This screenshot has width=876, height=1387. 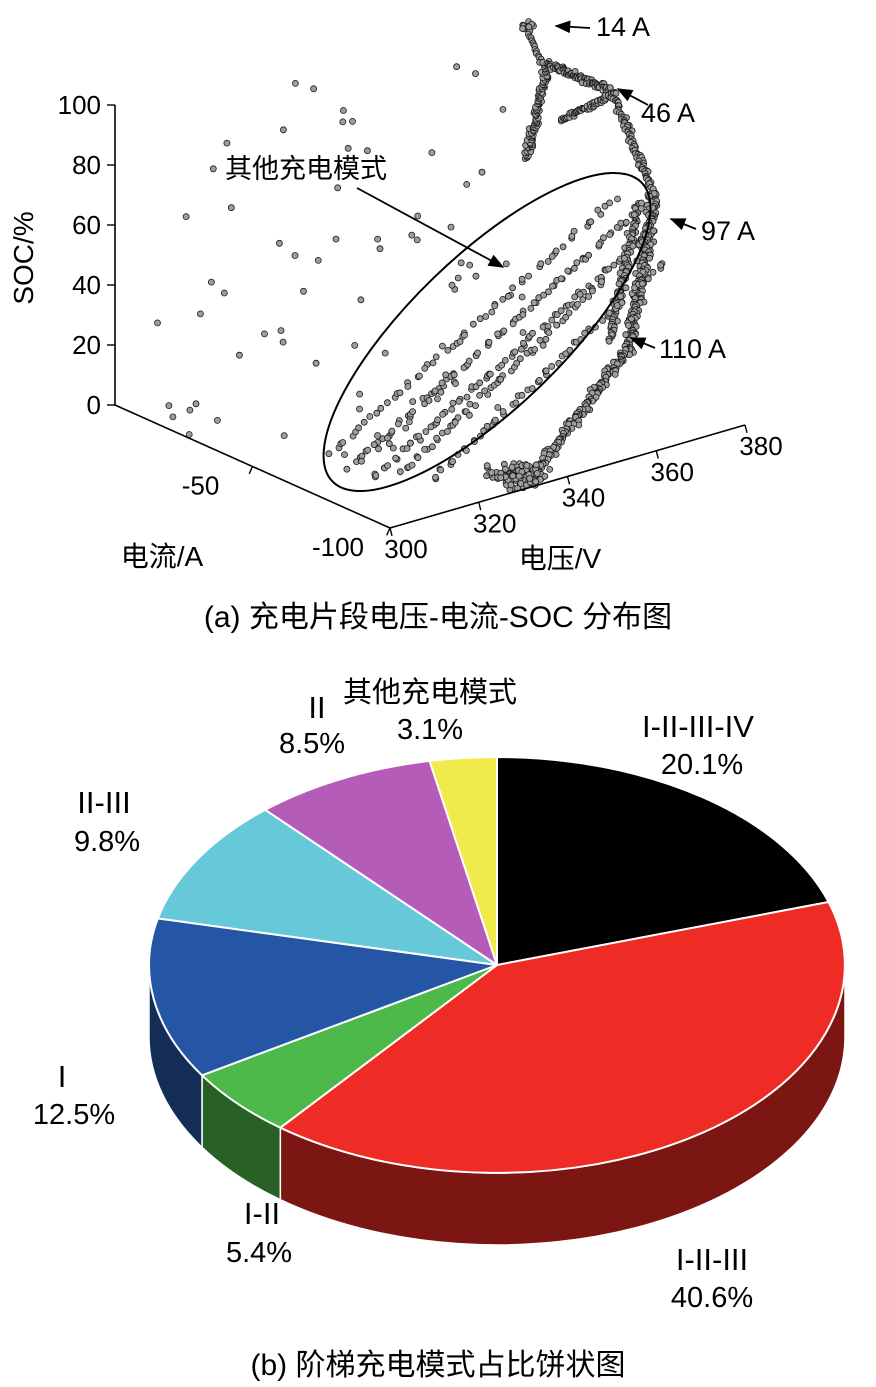 What do you see at coordinates (86, 165) in the screenshot?
I see `tick-label-z: 80` at bounding box center [86, 165].